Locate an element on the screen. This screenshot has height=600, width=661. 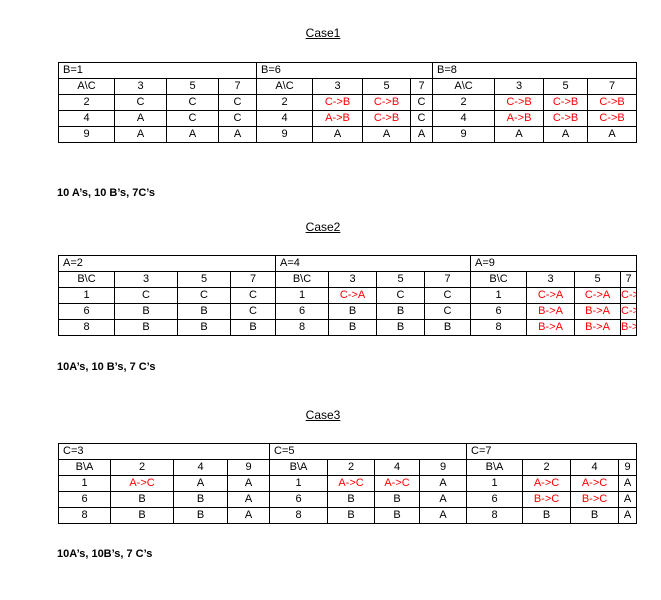
table-row: 2 C C C 2 C->B C->B C 2 C->B C->B C->B is located at coordinates (348, 102).